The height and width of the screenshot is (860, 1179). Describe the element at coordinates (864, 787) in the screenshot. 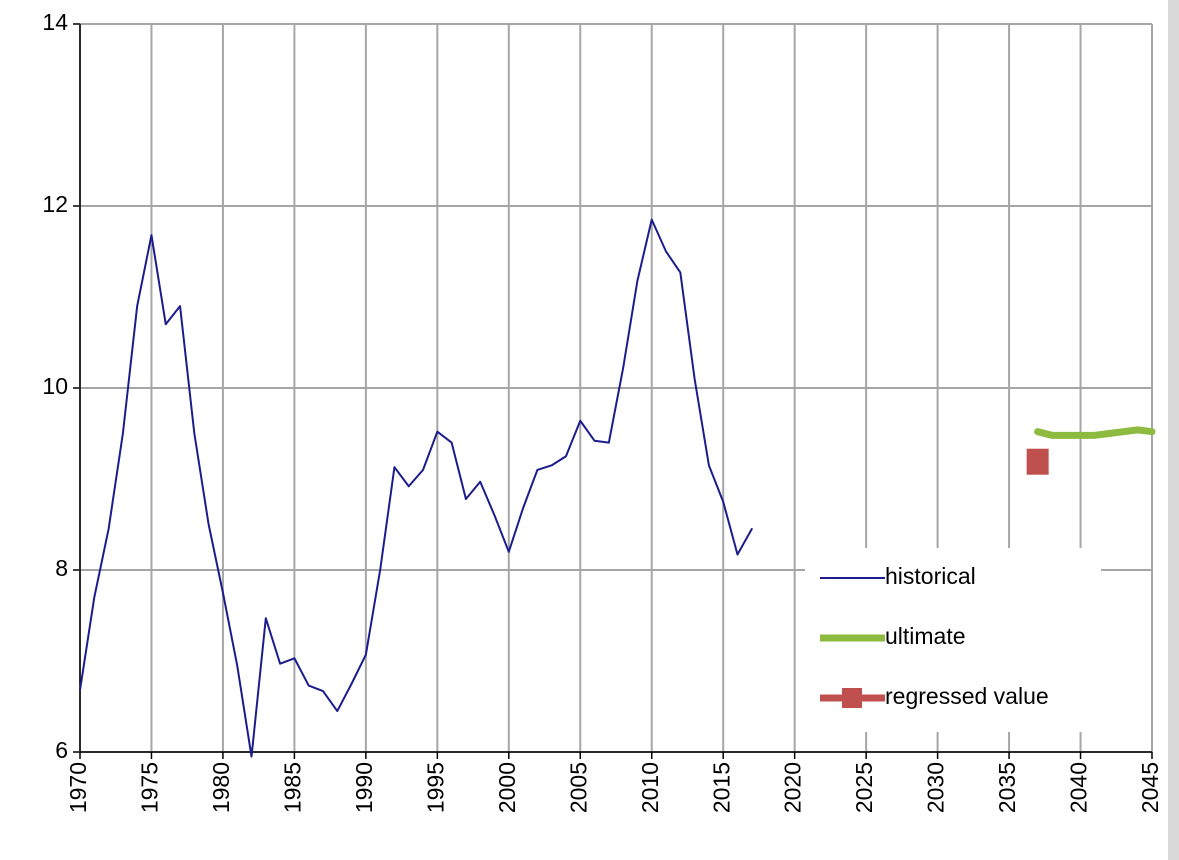

I see `x-tick-label: 2025` at that location.